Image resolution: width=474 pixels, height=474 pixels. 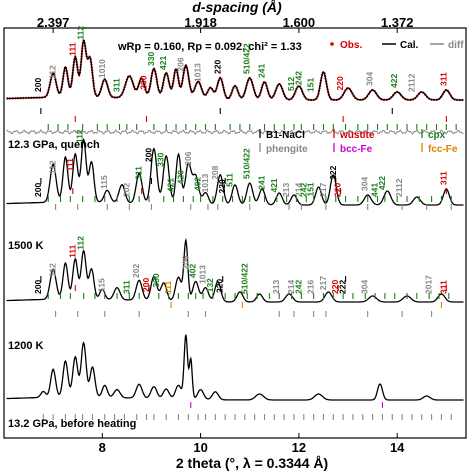 I want to click on top-axis-ticks: 2.397 1.918 1.600 1.372, so click(x=225, y=24).